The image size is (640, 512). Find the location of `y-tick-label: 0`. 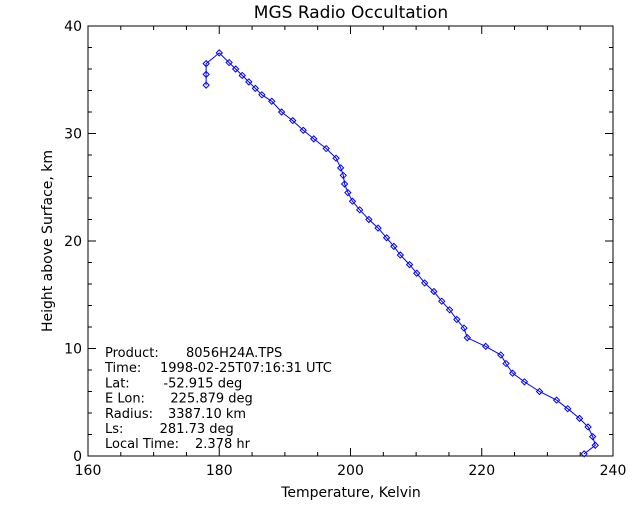

y-tick-label: 0 is located at coordinates (77, 457).